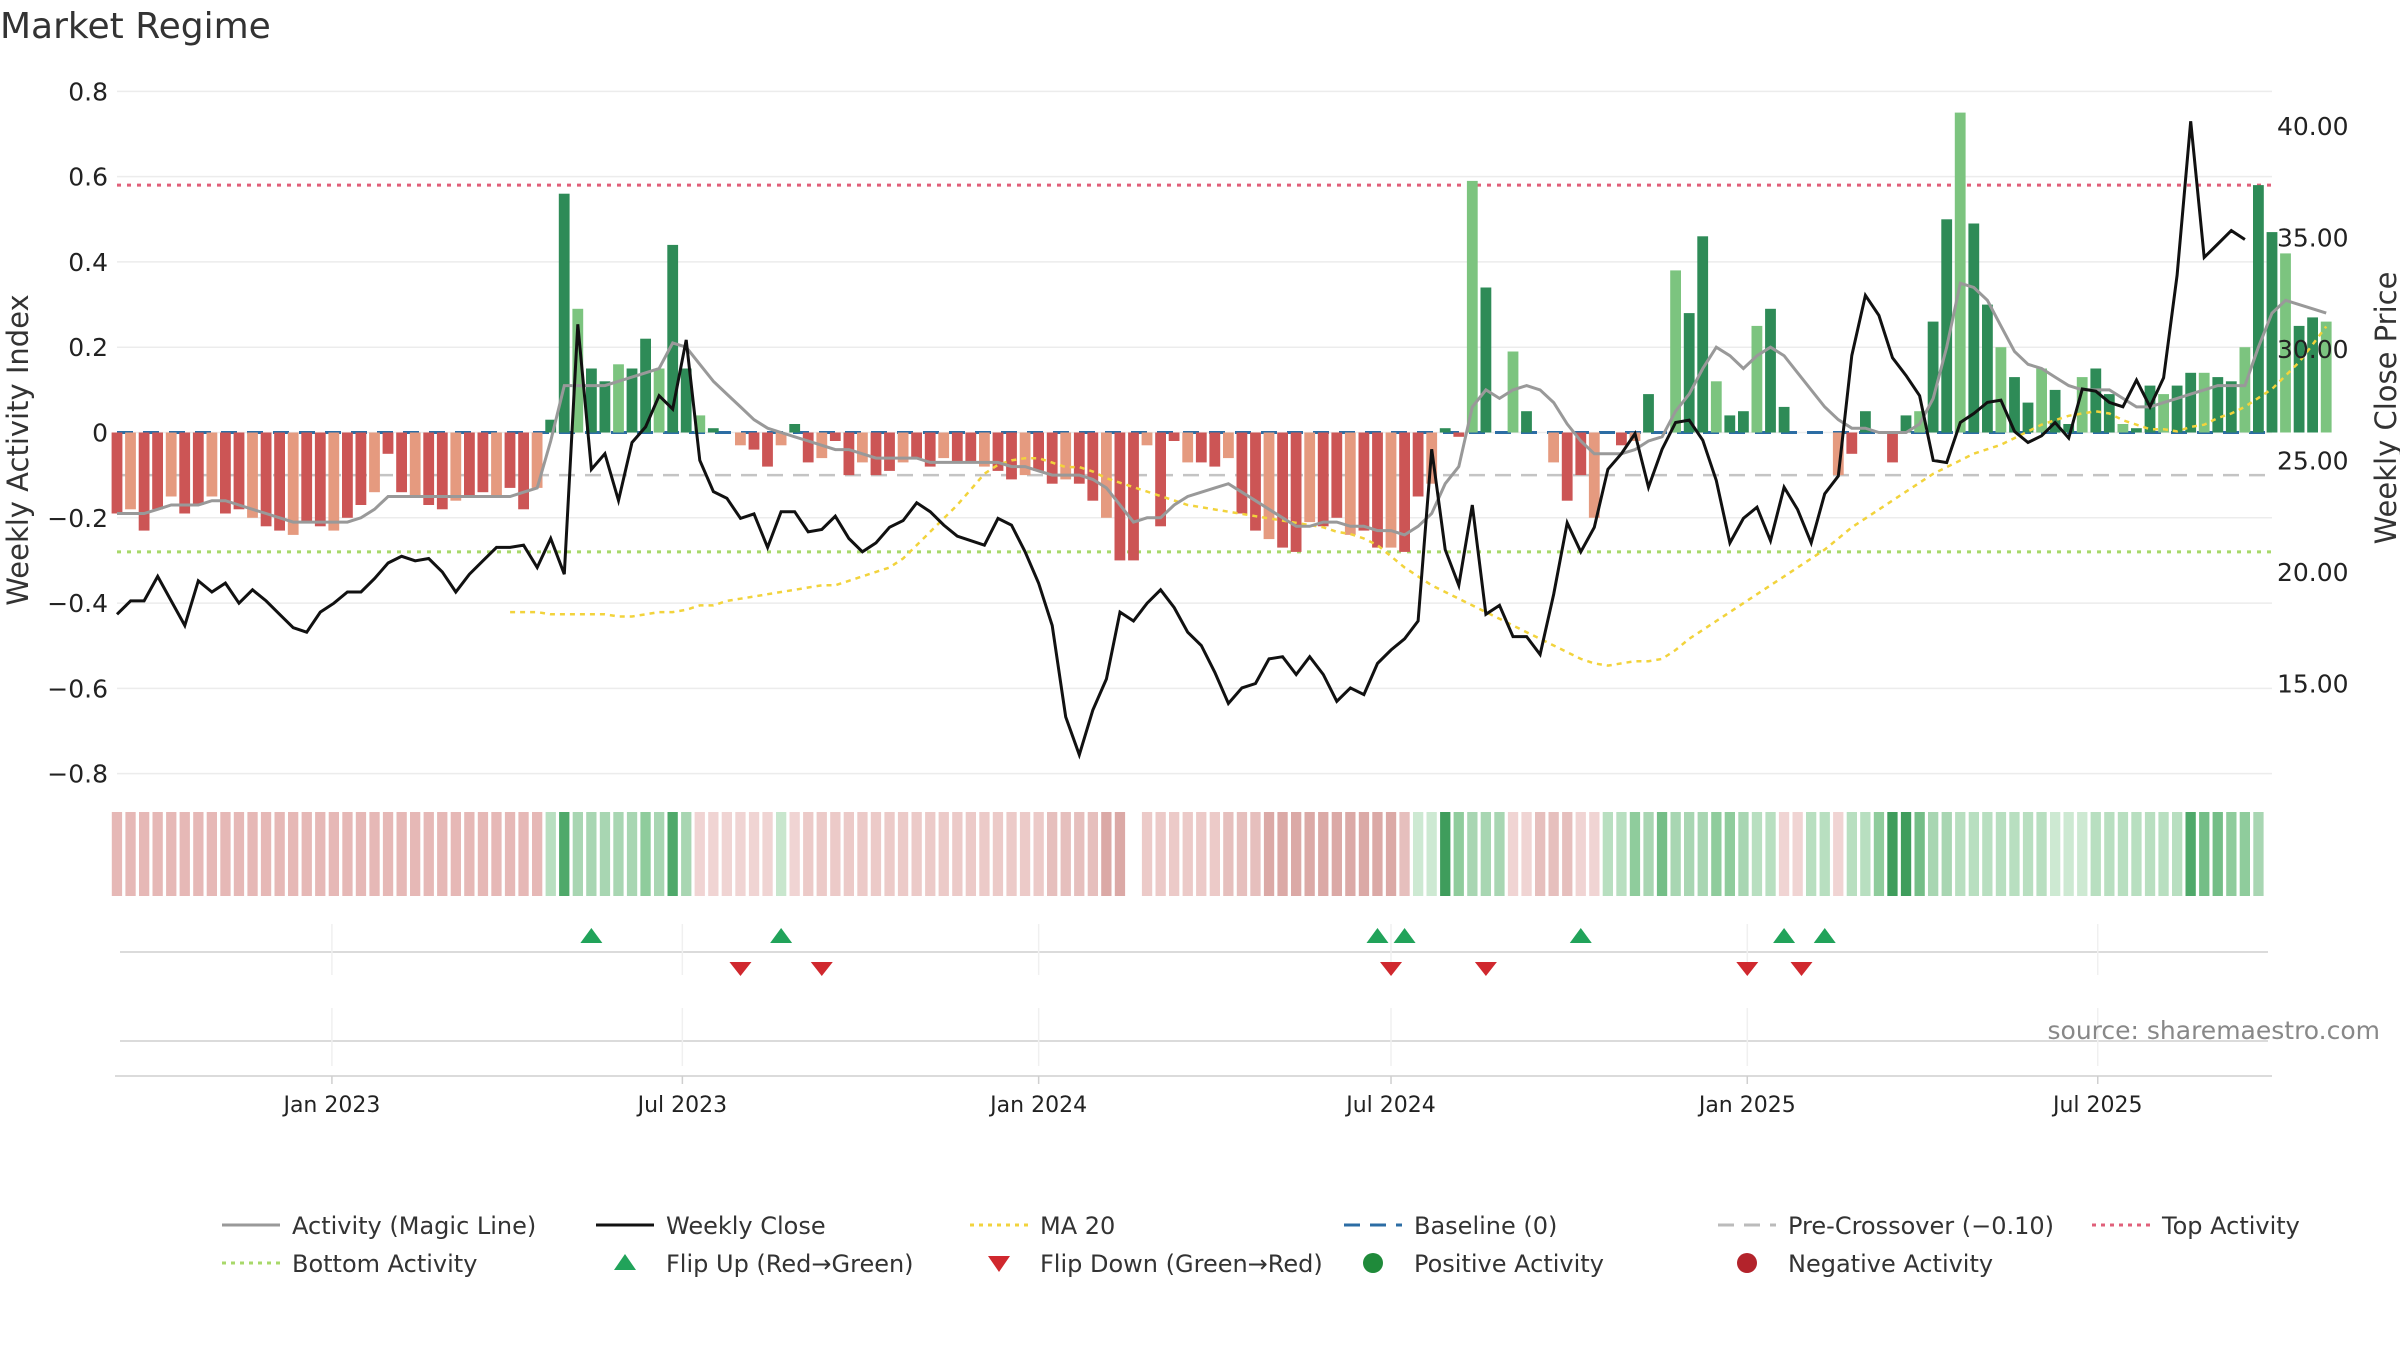 This screenshot has width=2400, height=1350. I want to click on y-left-tick-label: 0, so click(100, 433).